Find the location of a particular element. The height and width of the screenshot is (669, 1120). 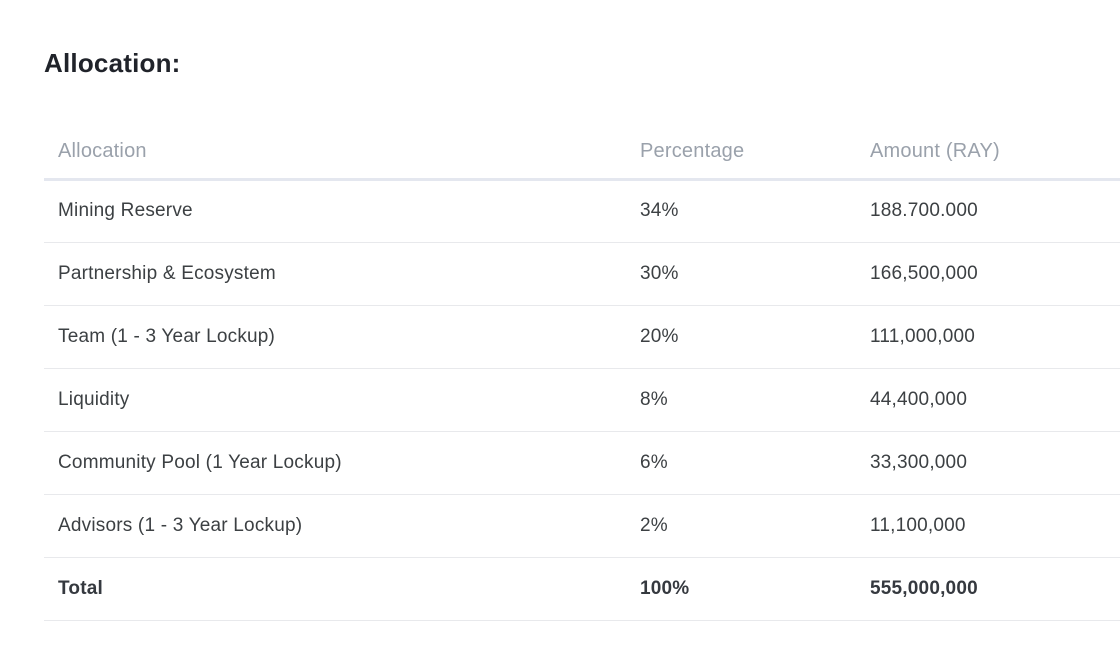

cell-total-percentage: 100% is located at coordinates (741, 589).